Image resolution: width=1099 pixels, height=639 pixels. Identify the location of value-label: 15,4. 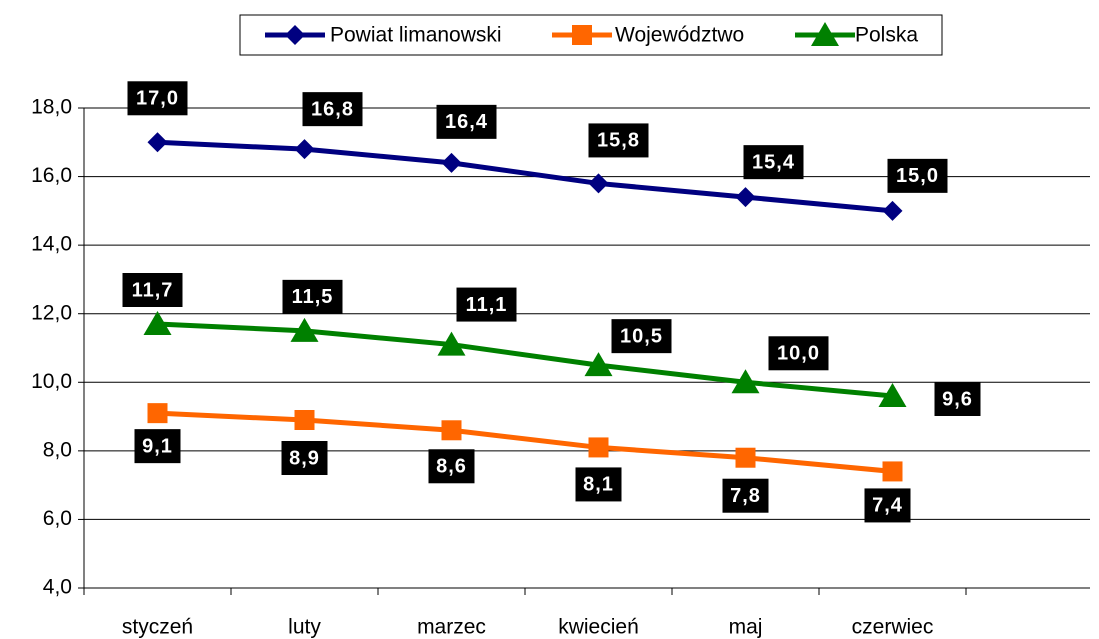
(773, 162).